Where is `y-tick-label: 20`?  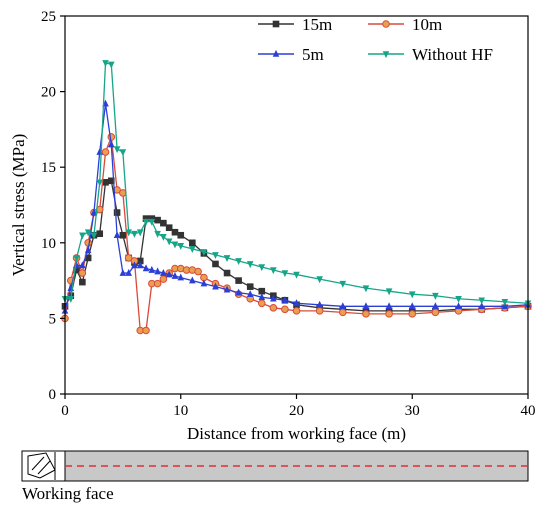 y-tick-label: 20 is located at coordinates (48, 93).